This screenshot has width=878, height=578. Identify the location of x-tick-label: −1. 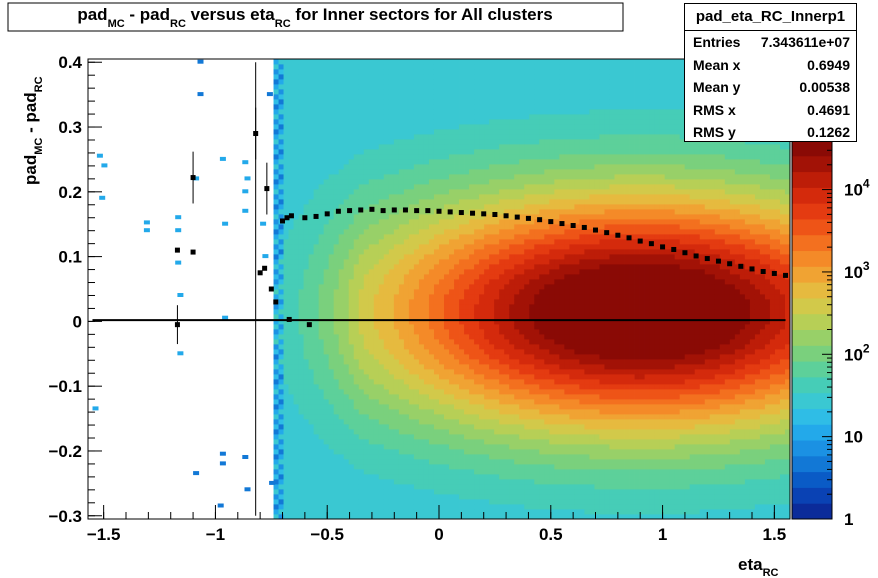
(215, 534).